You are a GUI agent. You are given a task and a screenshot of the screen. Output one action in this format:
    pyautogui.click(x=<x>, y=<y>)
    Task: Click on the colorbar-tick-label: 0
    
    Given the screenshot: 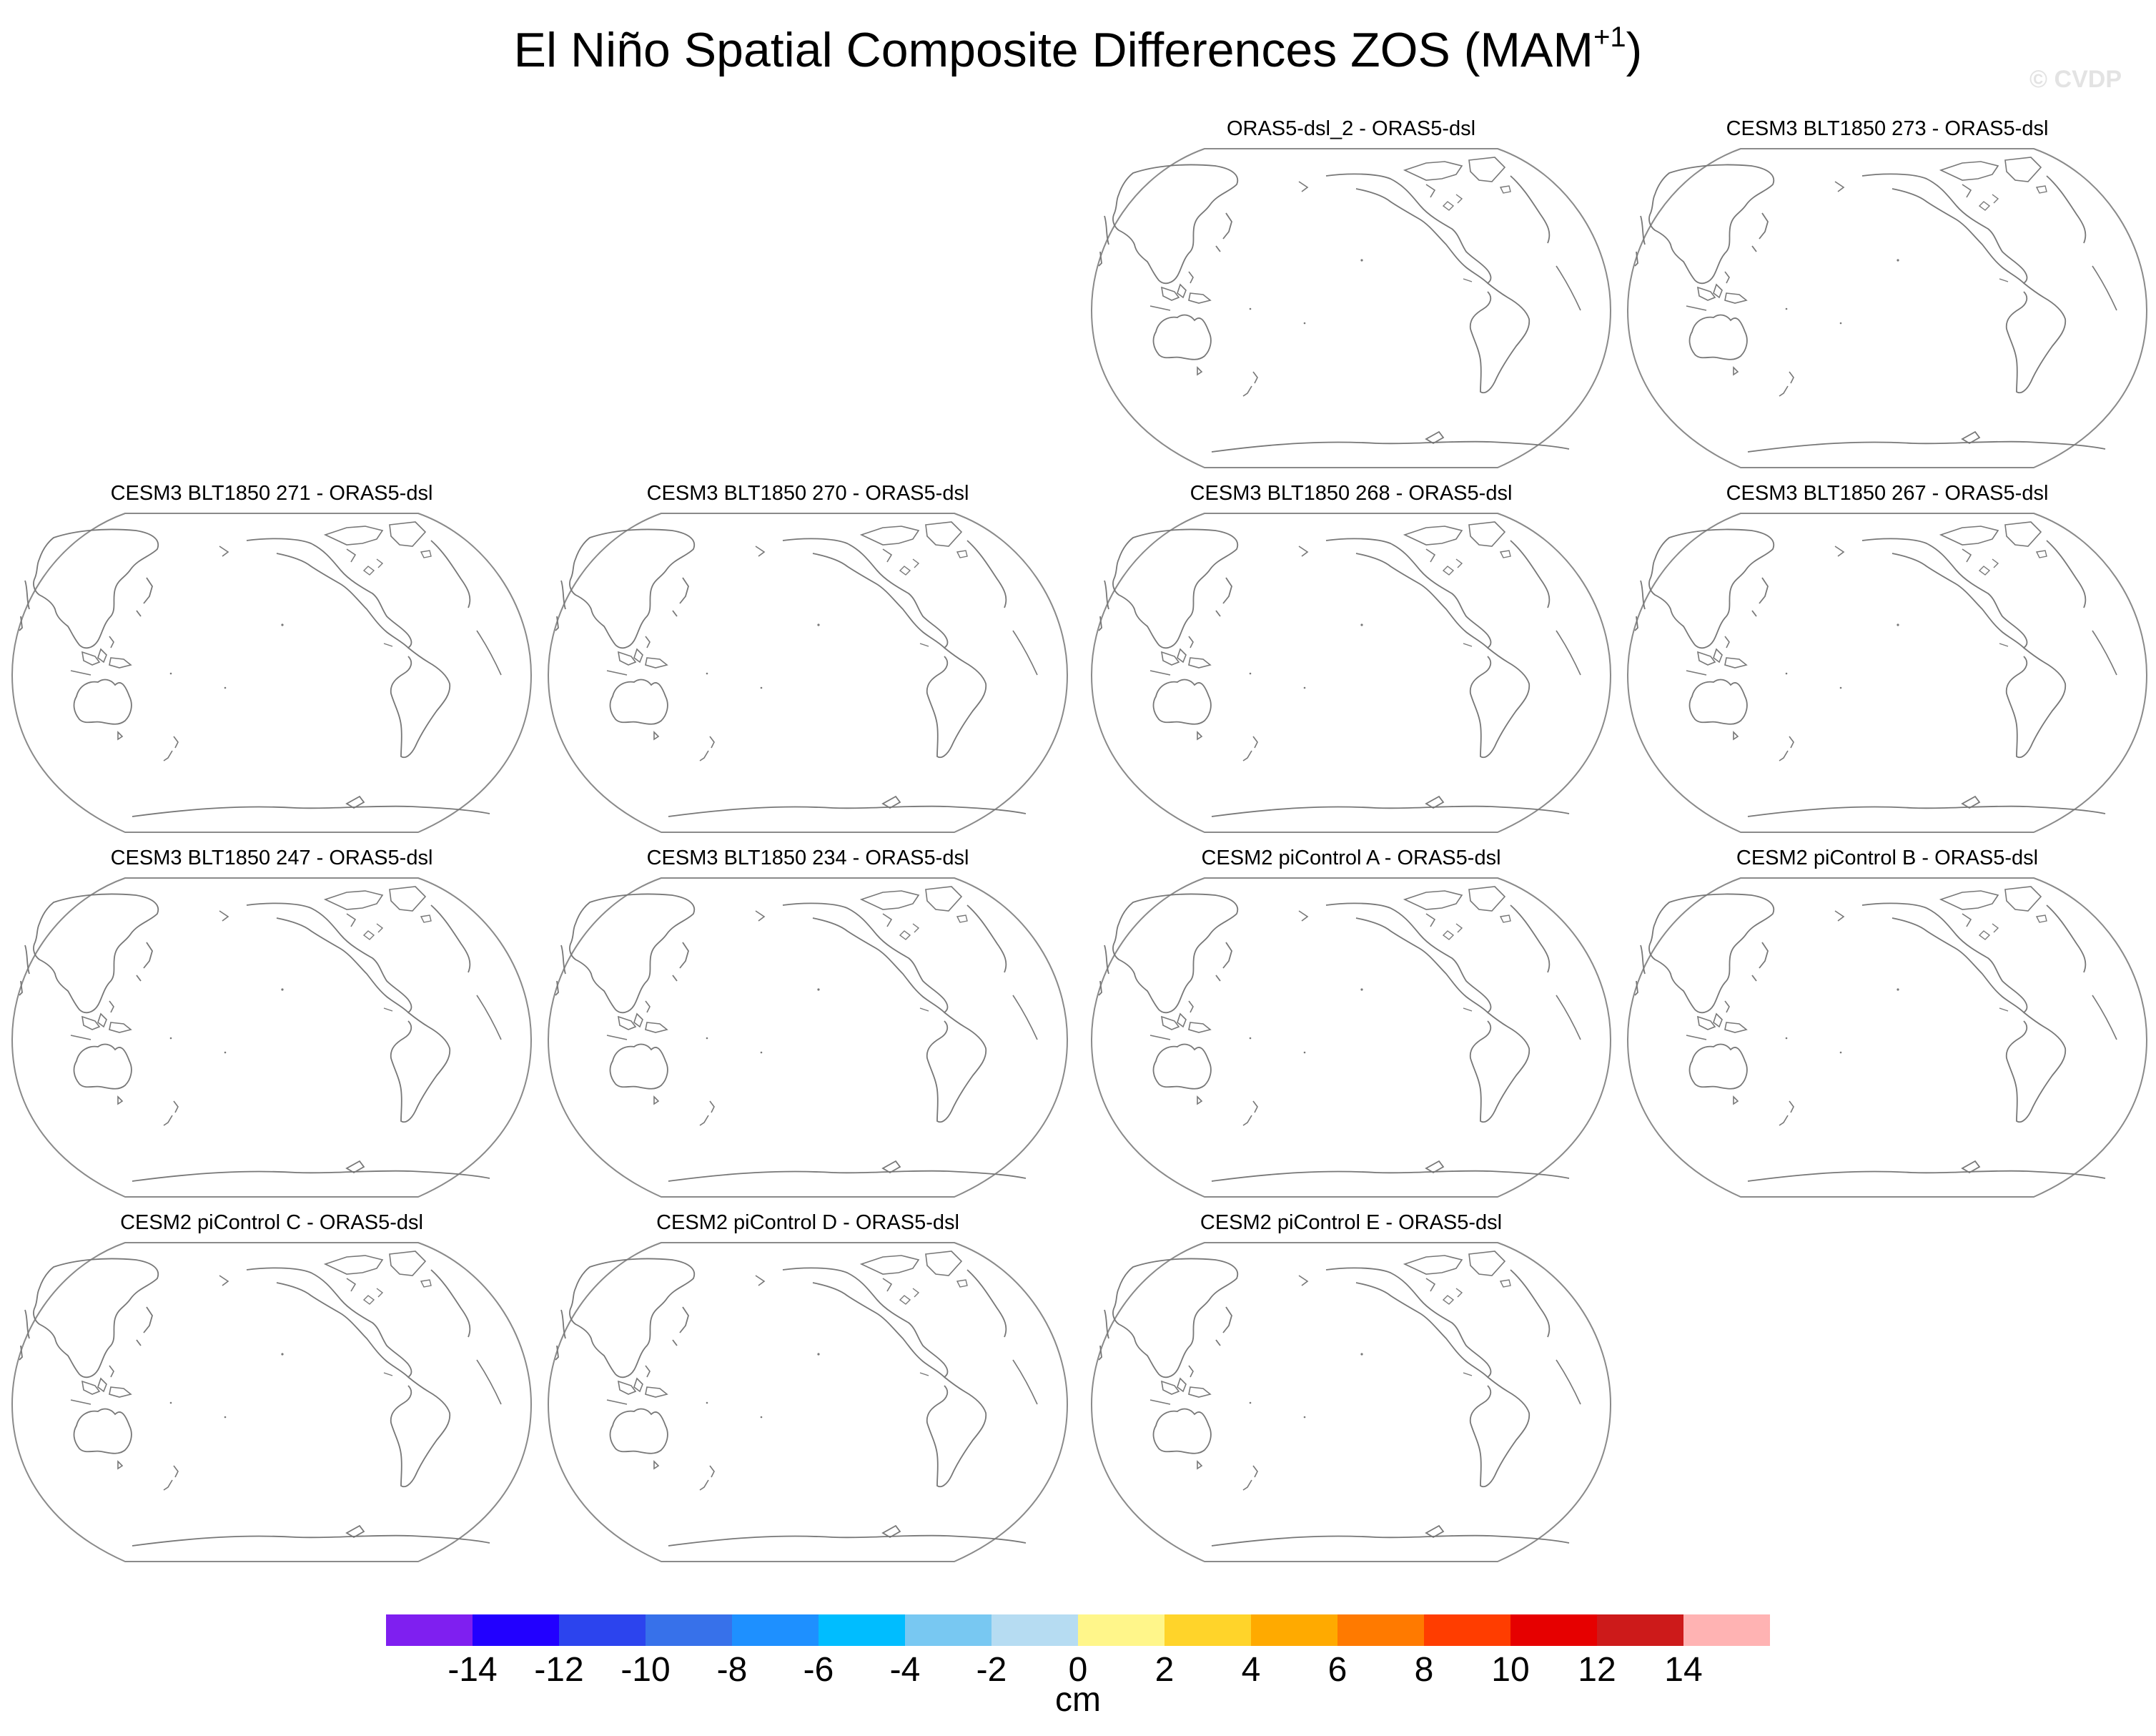 What is the action you would take?
    pyautogui.click(x=1078, y=1670)
    